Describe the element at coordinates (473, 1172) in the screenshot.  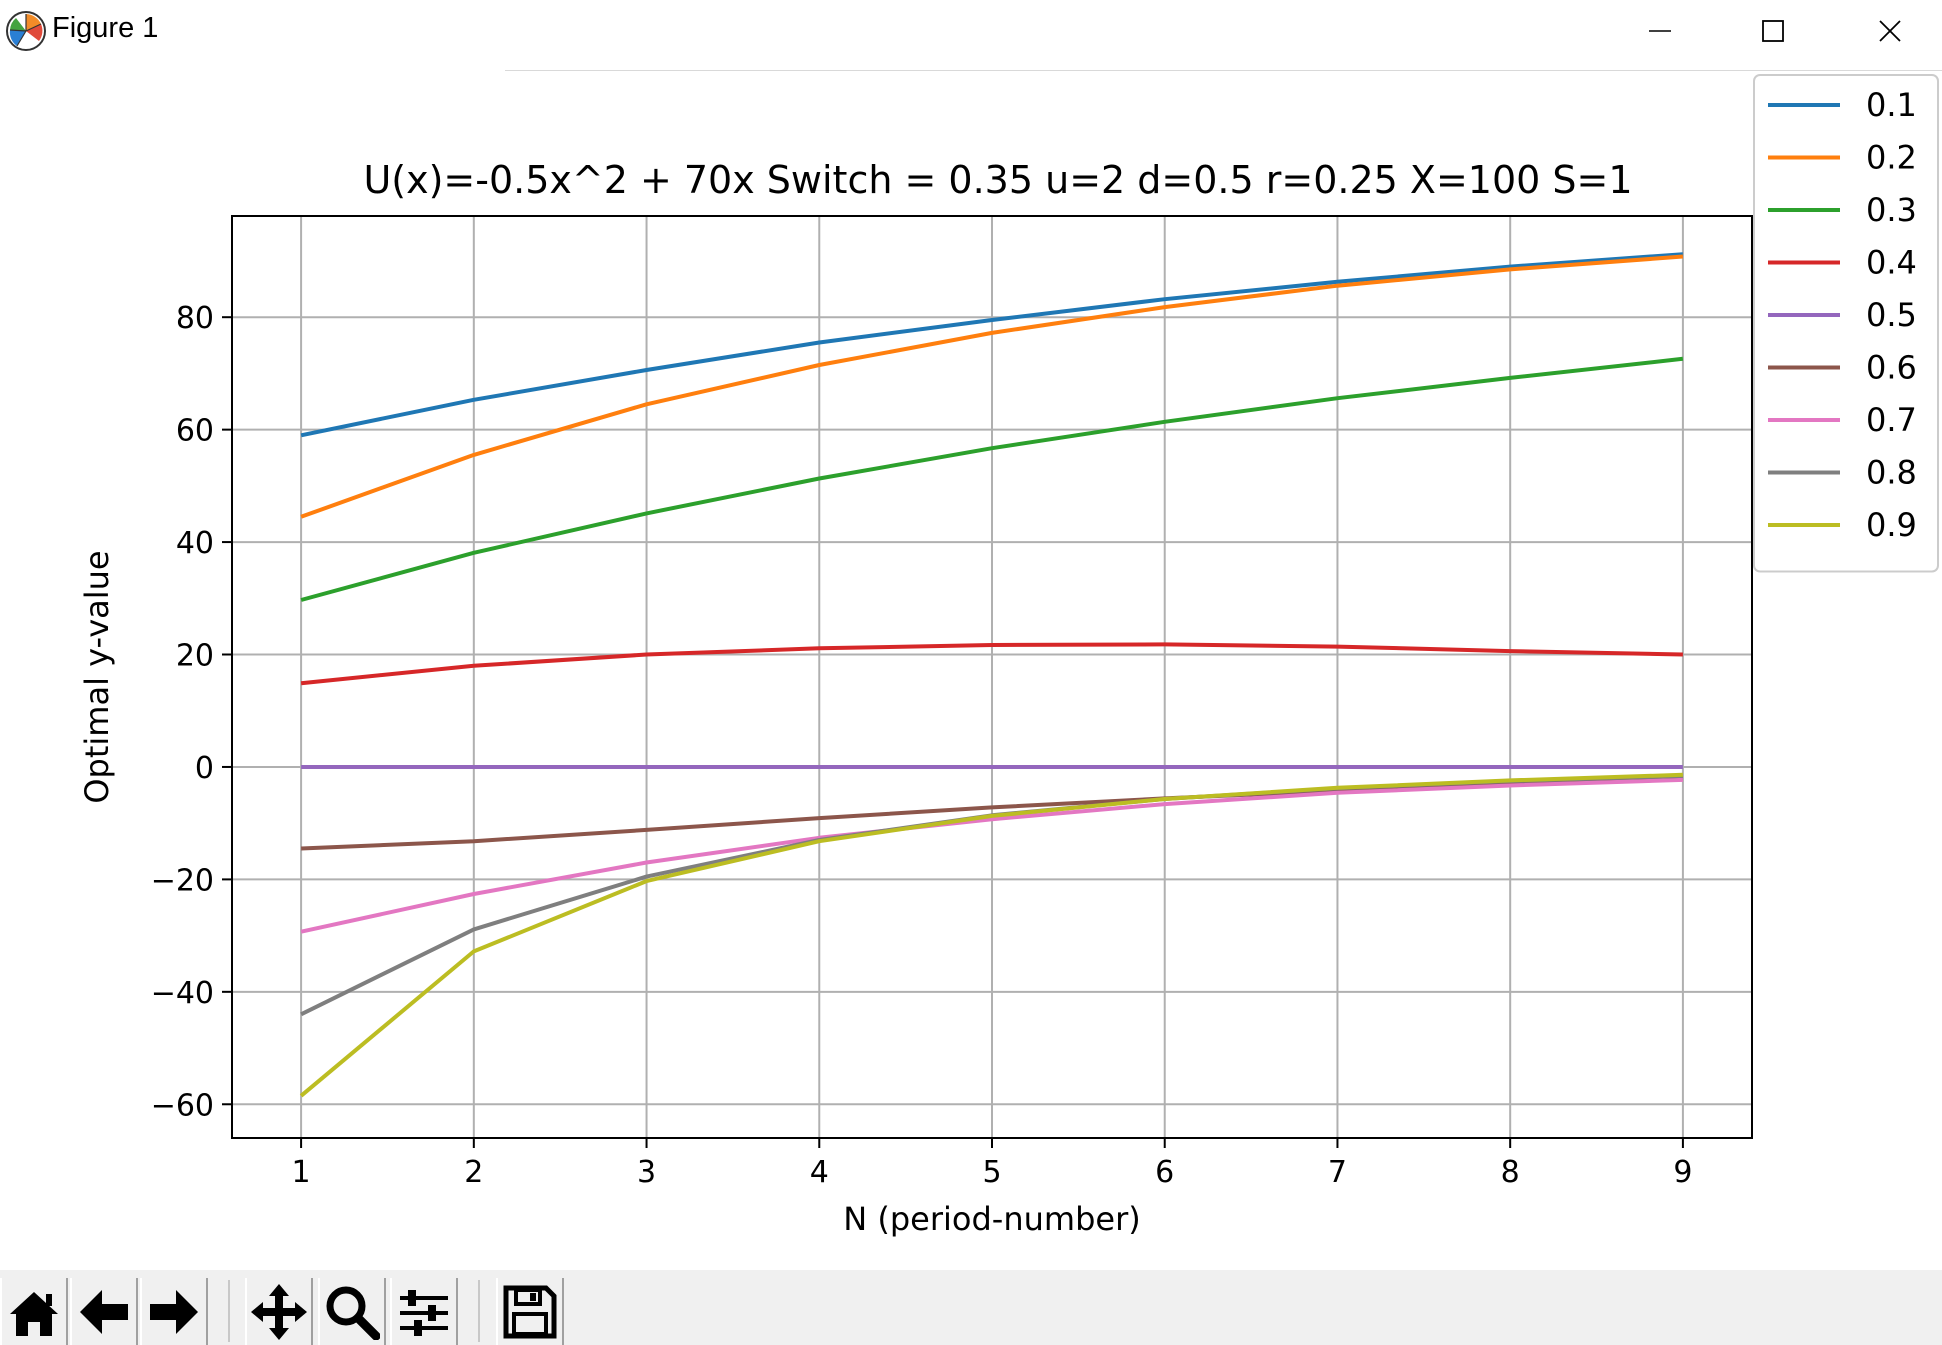
I see `x-tick-label: 2` at that location.